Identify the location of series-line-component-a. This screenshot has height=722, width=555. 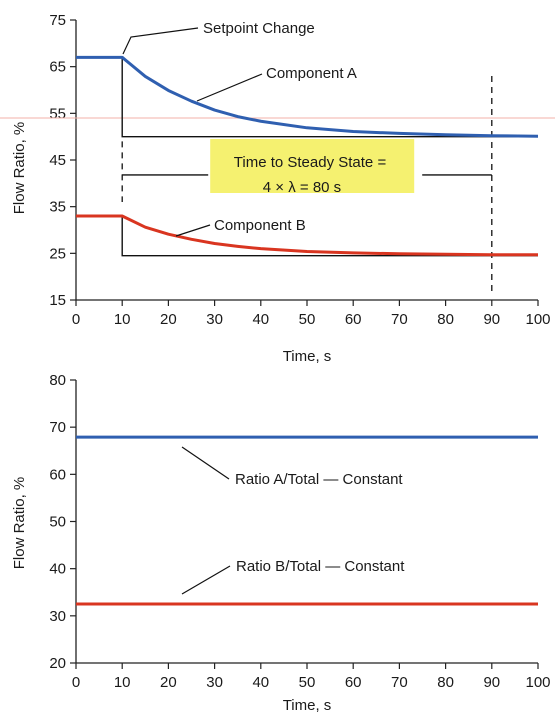
(307, 96).